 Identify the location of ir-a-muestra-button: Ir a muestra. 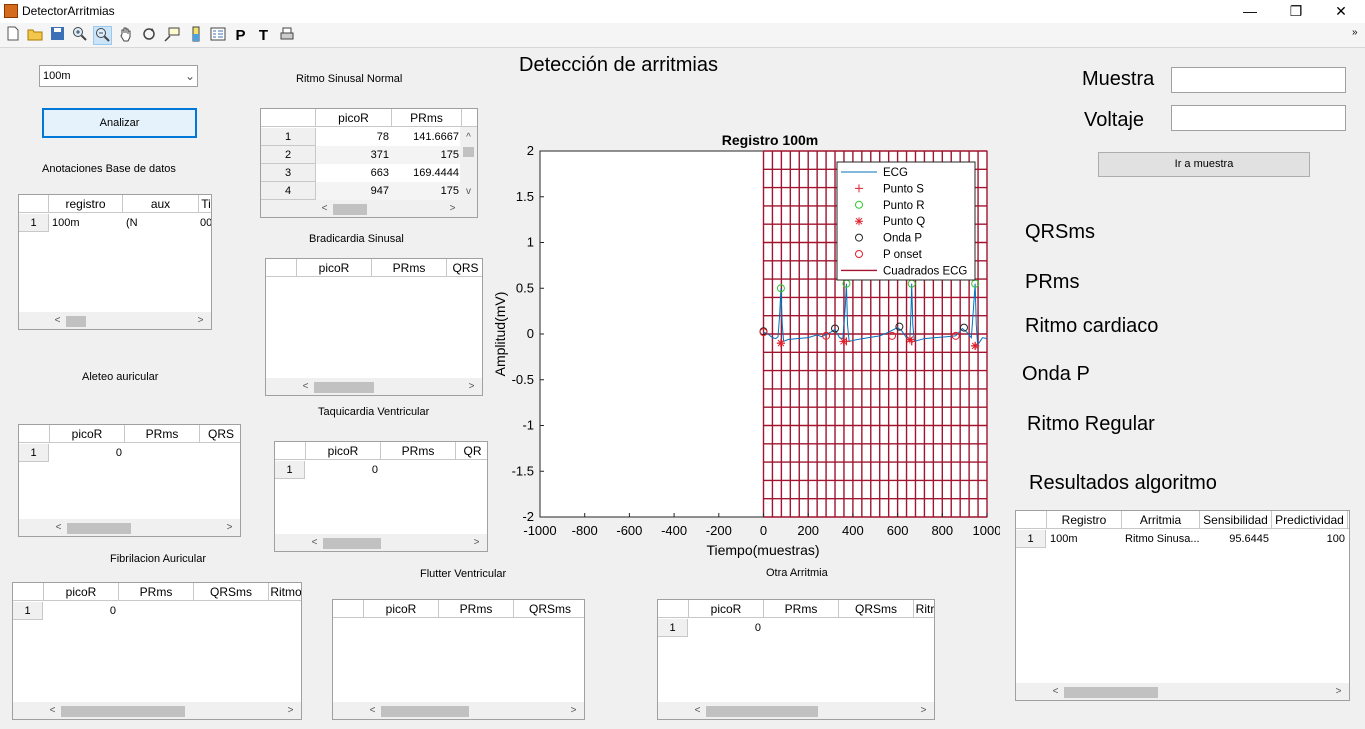
(1204, 164).